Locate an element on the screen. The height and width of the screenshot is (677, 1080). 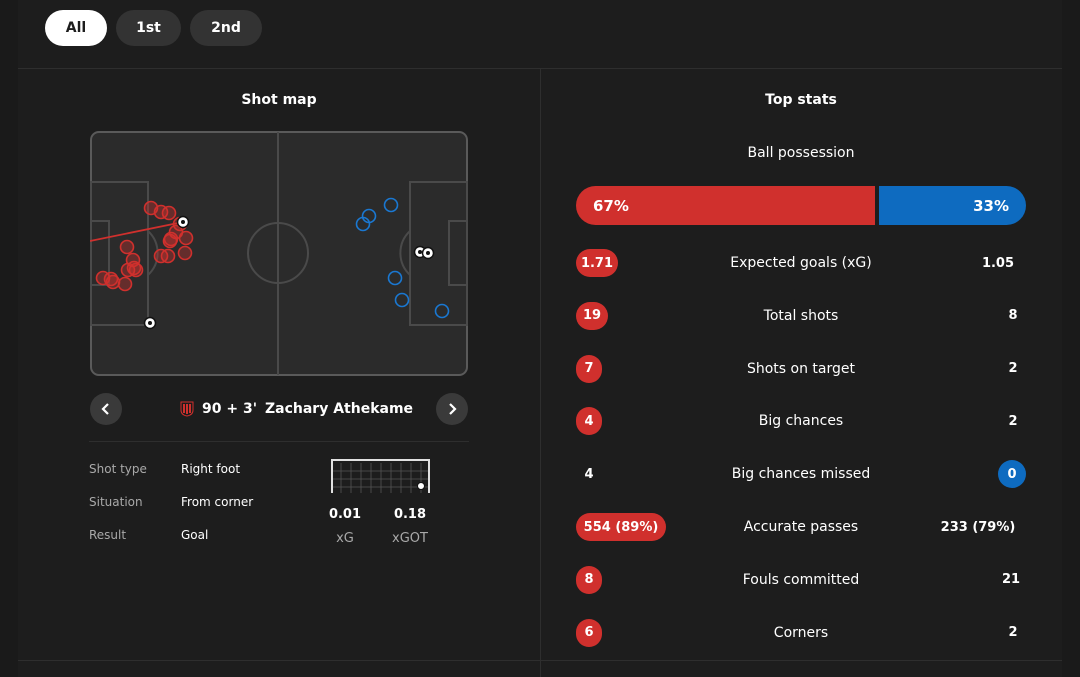
stat-home-value: 1.71 is located at coordinates (597, 263).